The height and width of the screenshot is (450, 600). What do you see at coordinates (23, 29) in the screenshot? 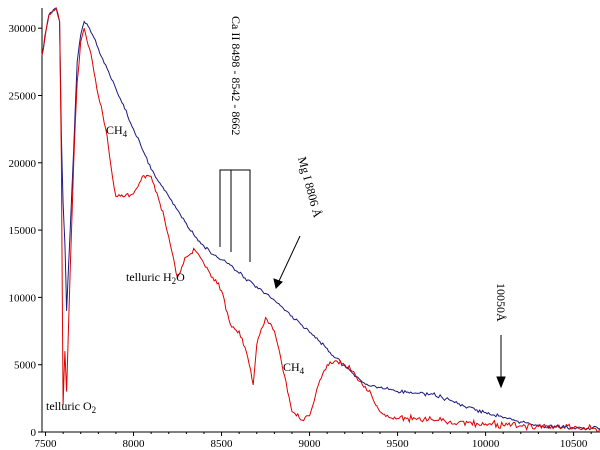
I see `y-tick-label: 30000` at bounding box center [23, 29].